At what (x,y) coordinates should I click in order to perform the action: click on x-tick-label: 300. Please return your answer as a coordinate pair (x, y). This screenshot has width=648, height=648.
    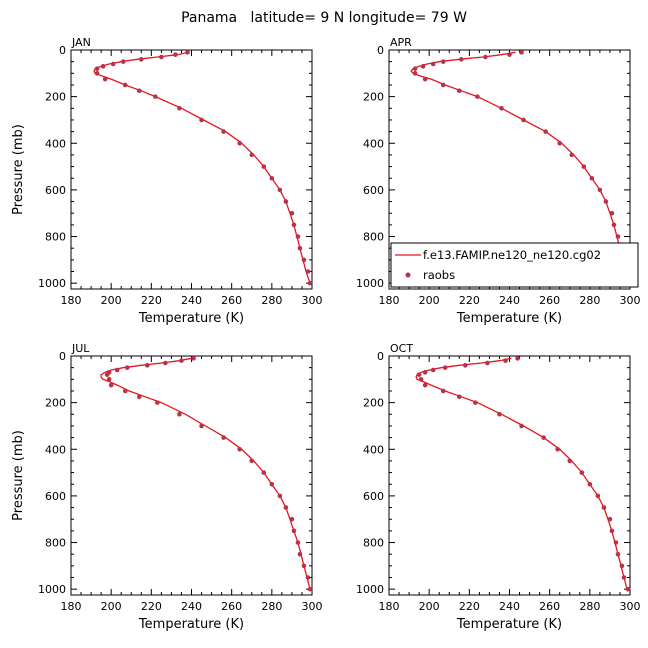
    Looking at the image, I should click on (312, 606).